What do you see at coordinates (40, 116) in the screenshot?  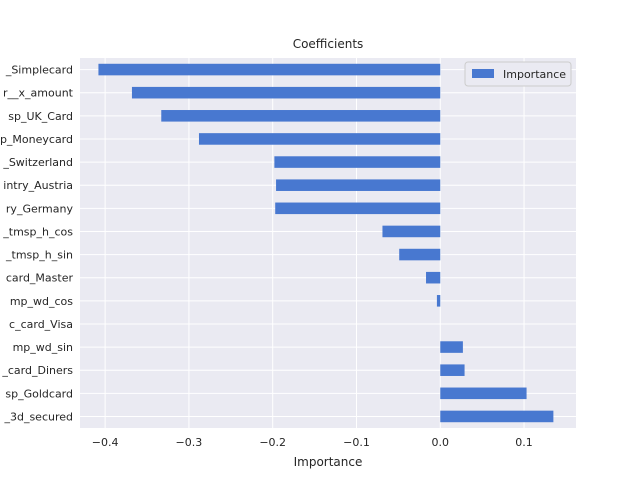 I see `y-tick-label: sp_UK_Card` at bounding box center [40, 116].